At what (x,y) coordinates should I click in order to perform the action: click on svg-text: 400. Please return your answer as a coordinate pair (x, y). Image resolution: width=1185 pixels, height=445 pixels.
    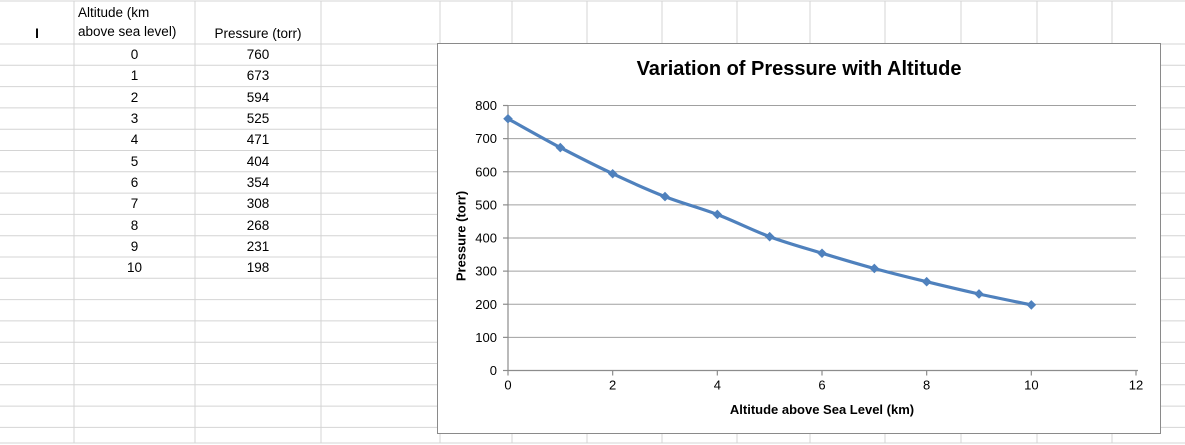
    Looking at the image, I should click on (486, 238).